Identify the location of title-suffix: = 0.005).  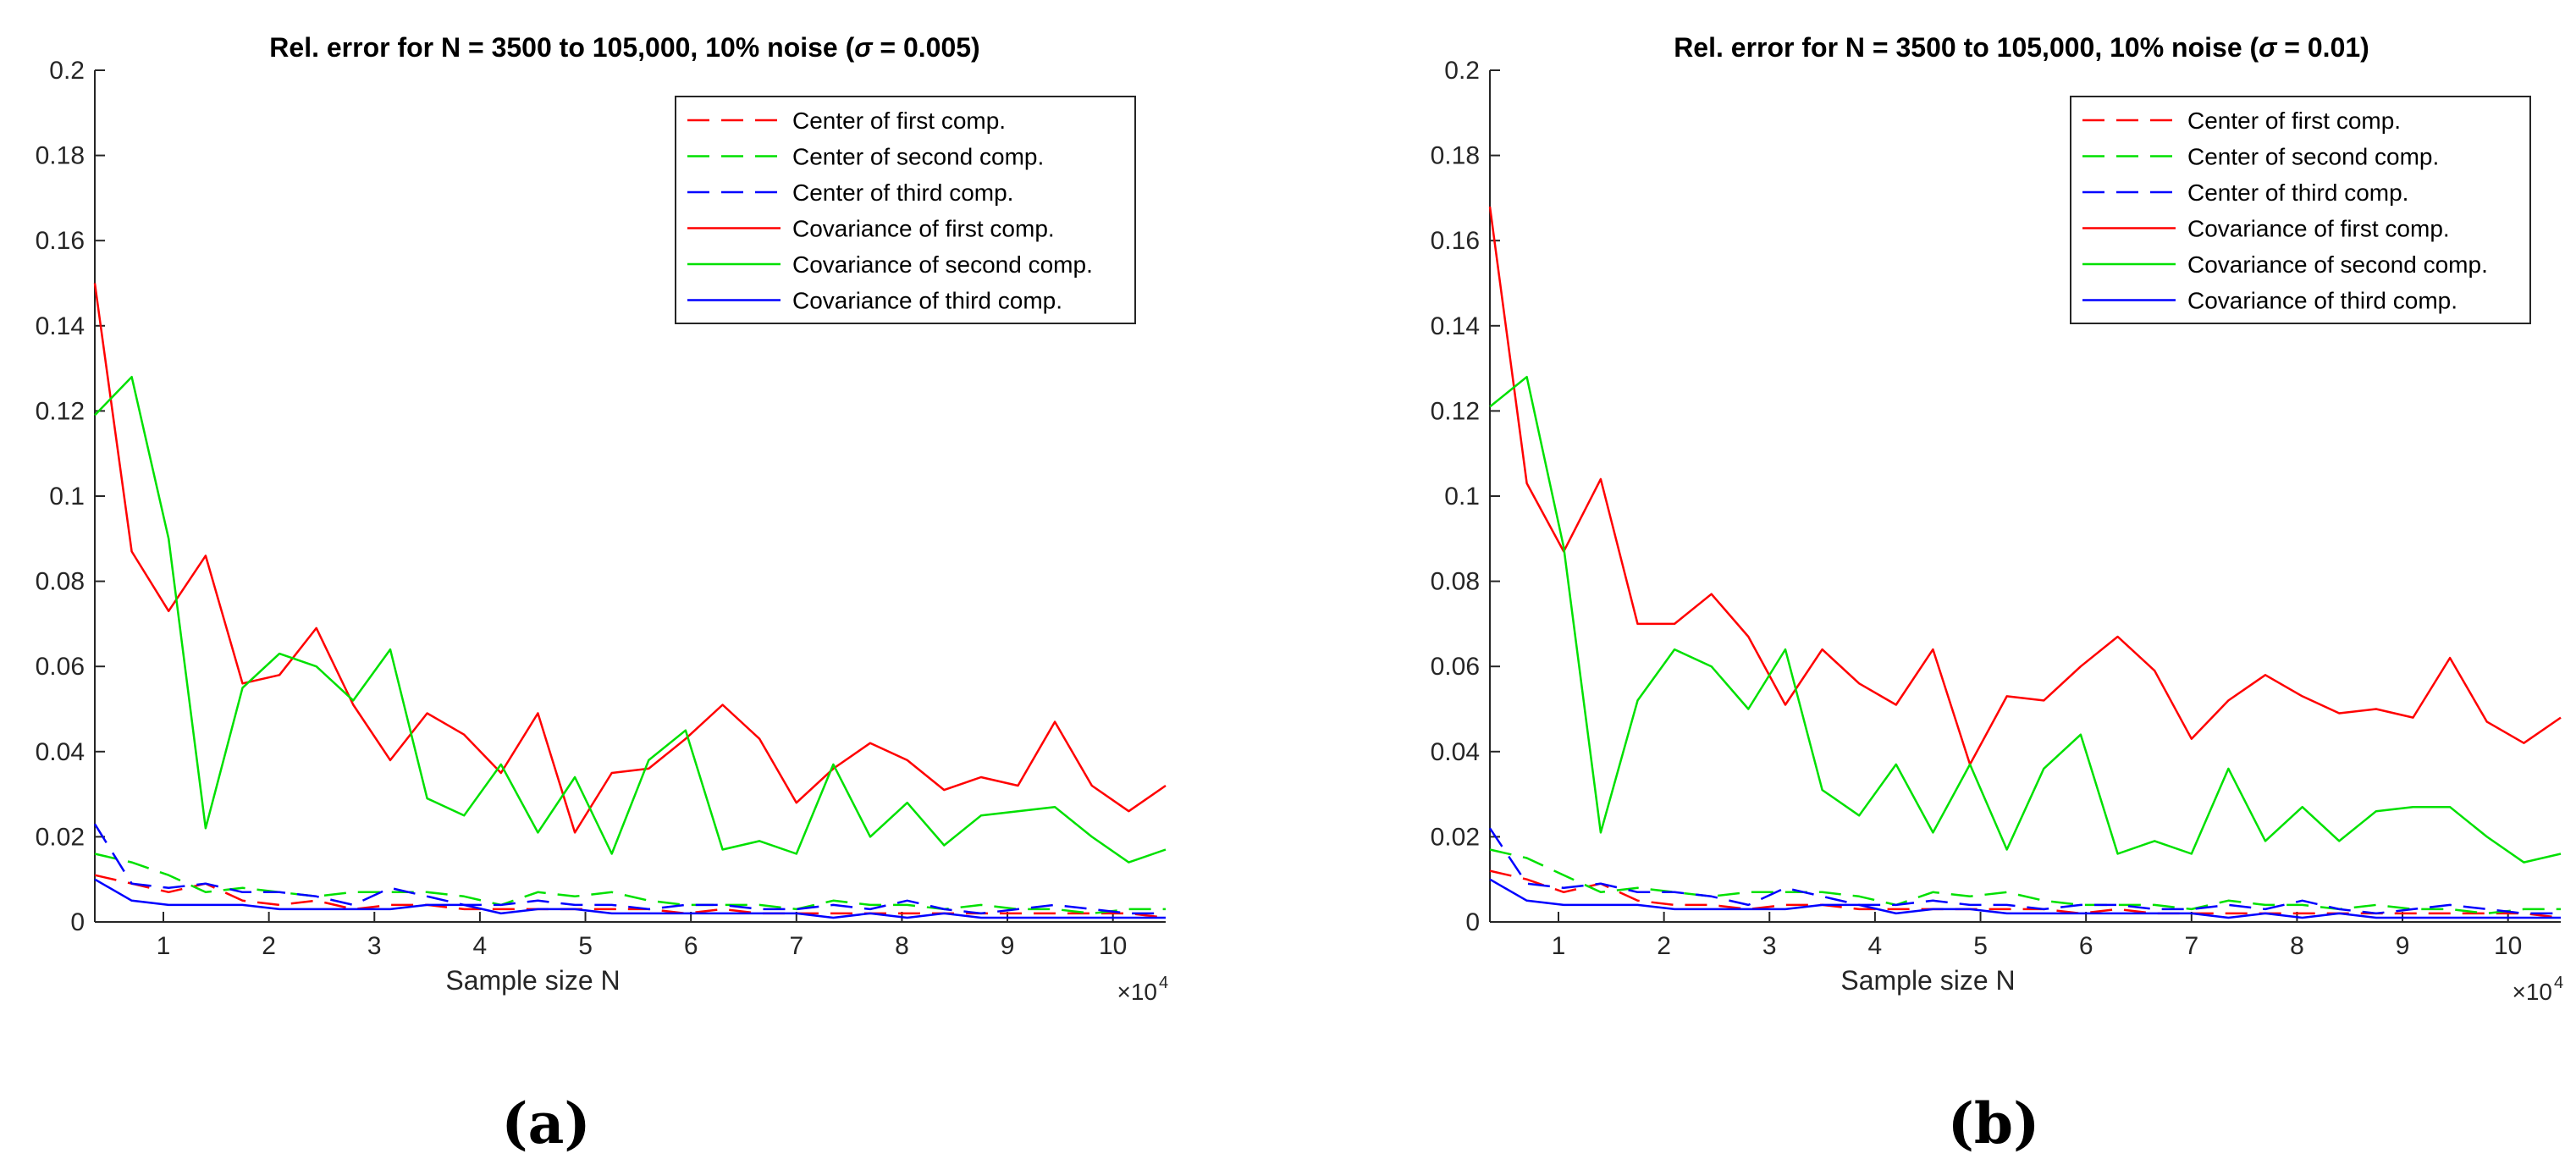
(927, 47).